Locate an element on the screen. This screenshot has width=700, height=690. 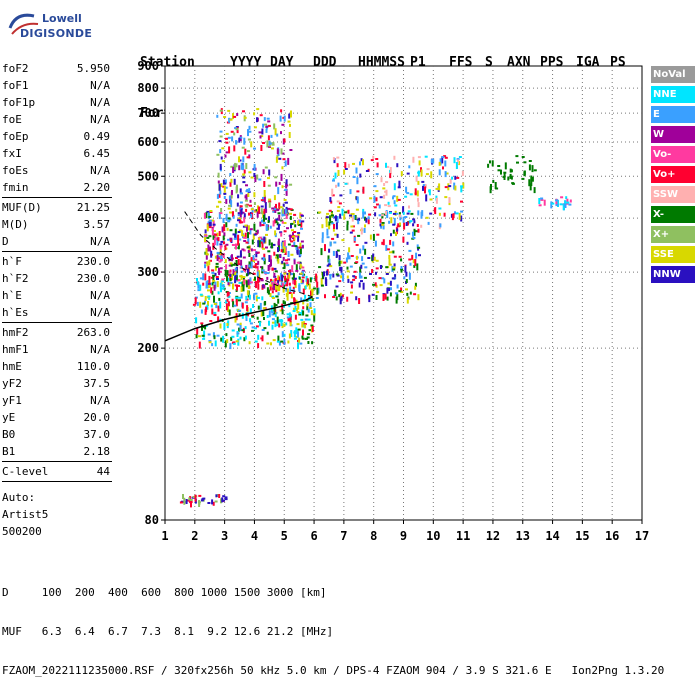
param-row: B1 2.18 is located at coordinates (57, 451).